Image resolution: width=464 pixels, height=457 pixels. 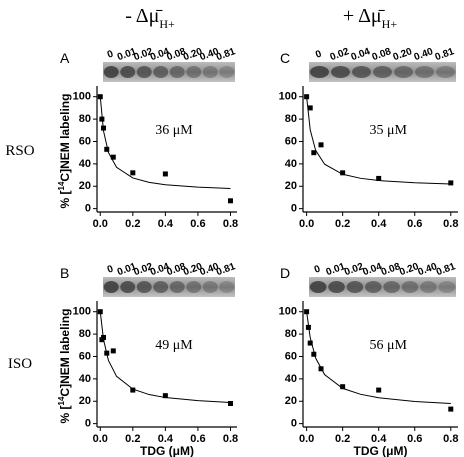 I want to click on annotation: 35 μM, so click(x=389, y=130).